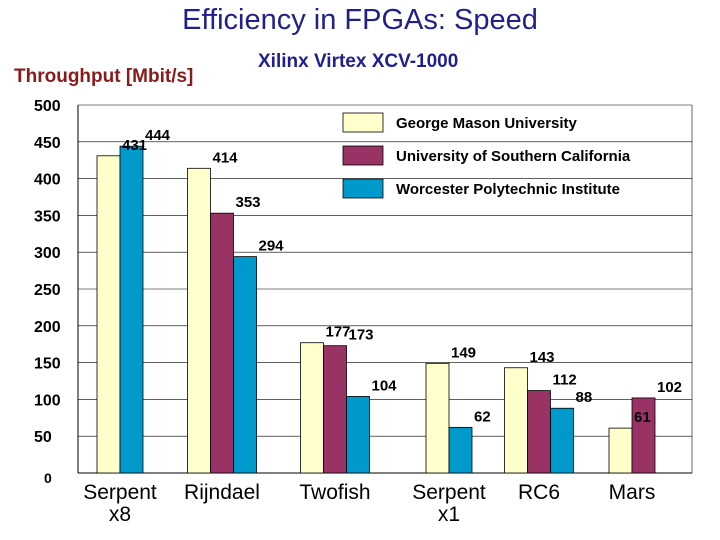 Image resolution: width=720 pixels, height=540 pixels. I want to click on legend-label: Worcester Polytechnic Institute, so click(508, 189).